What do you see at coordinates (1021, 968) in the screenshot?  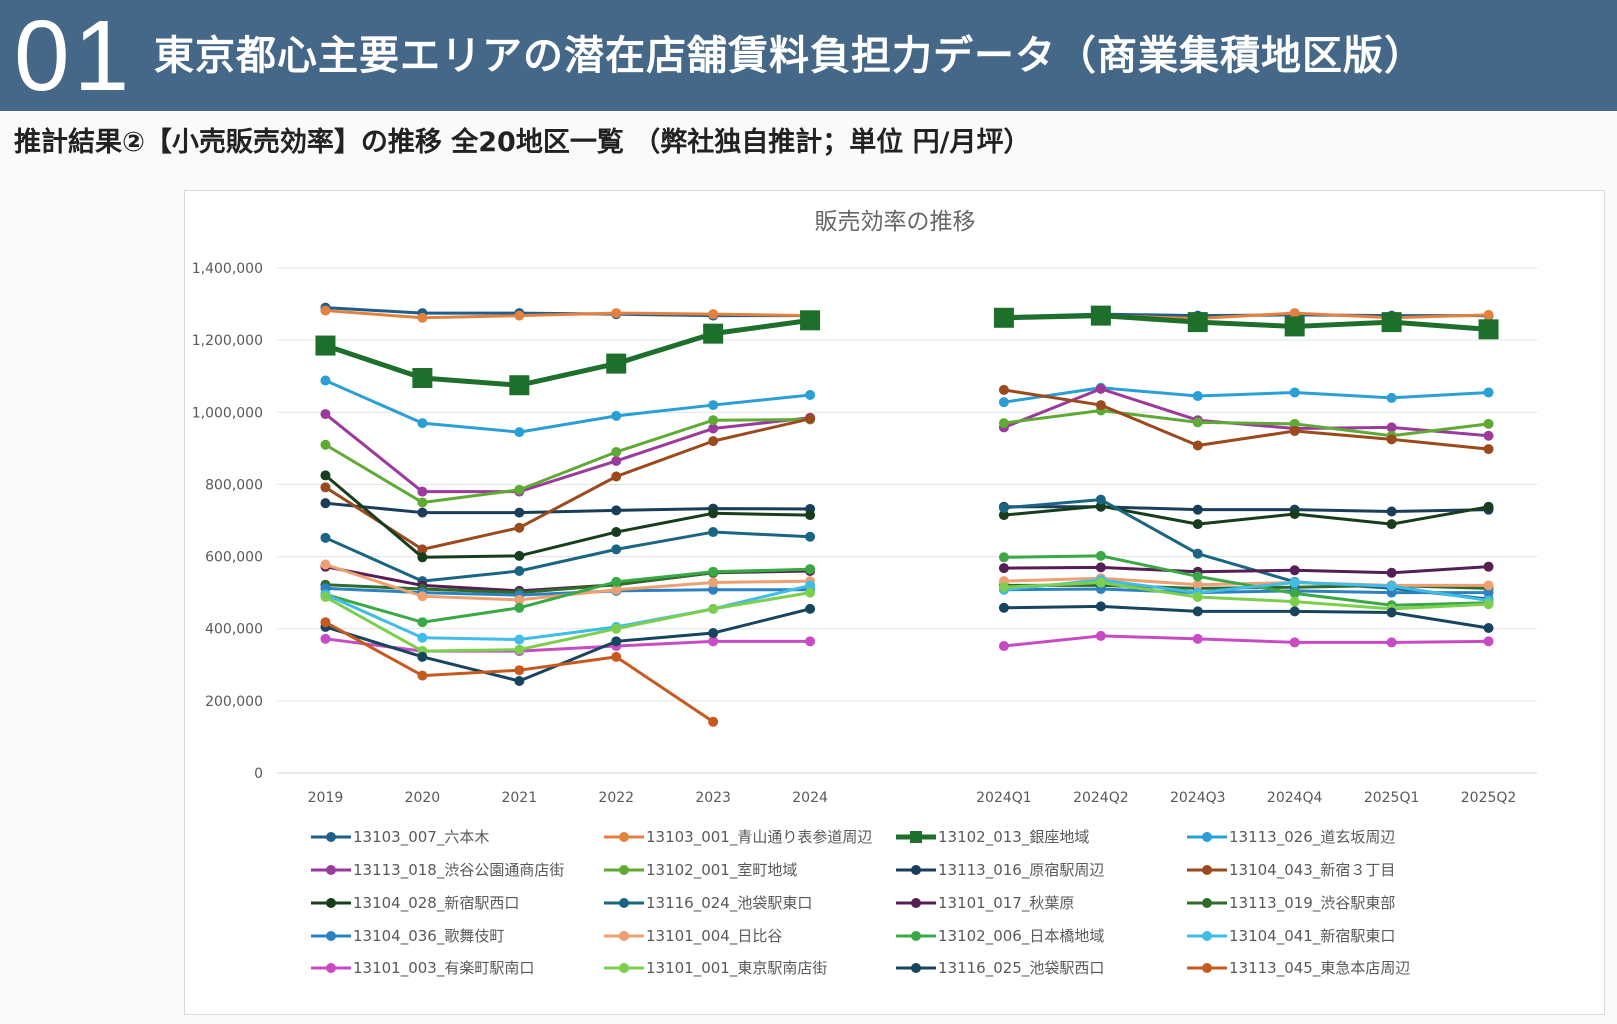 I see `legend-label: 13116_025_池袋駅西口` at bounding box center [1021, 968].